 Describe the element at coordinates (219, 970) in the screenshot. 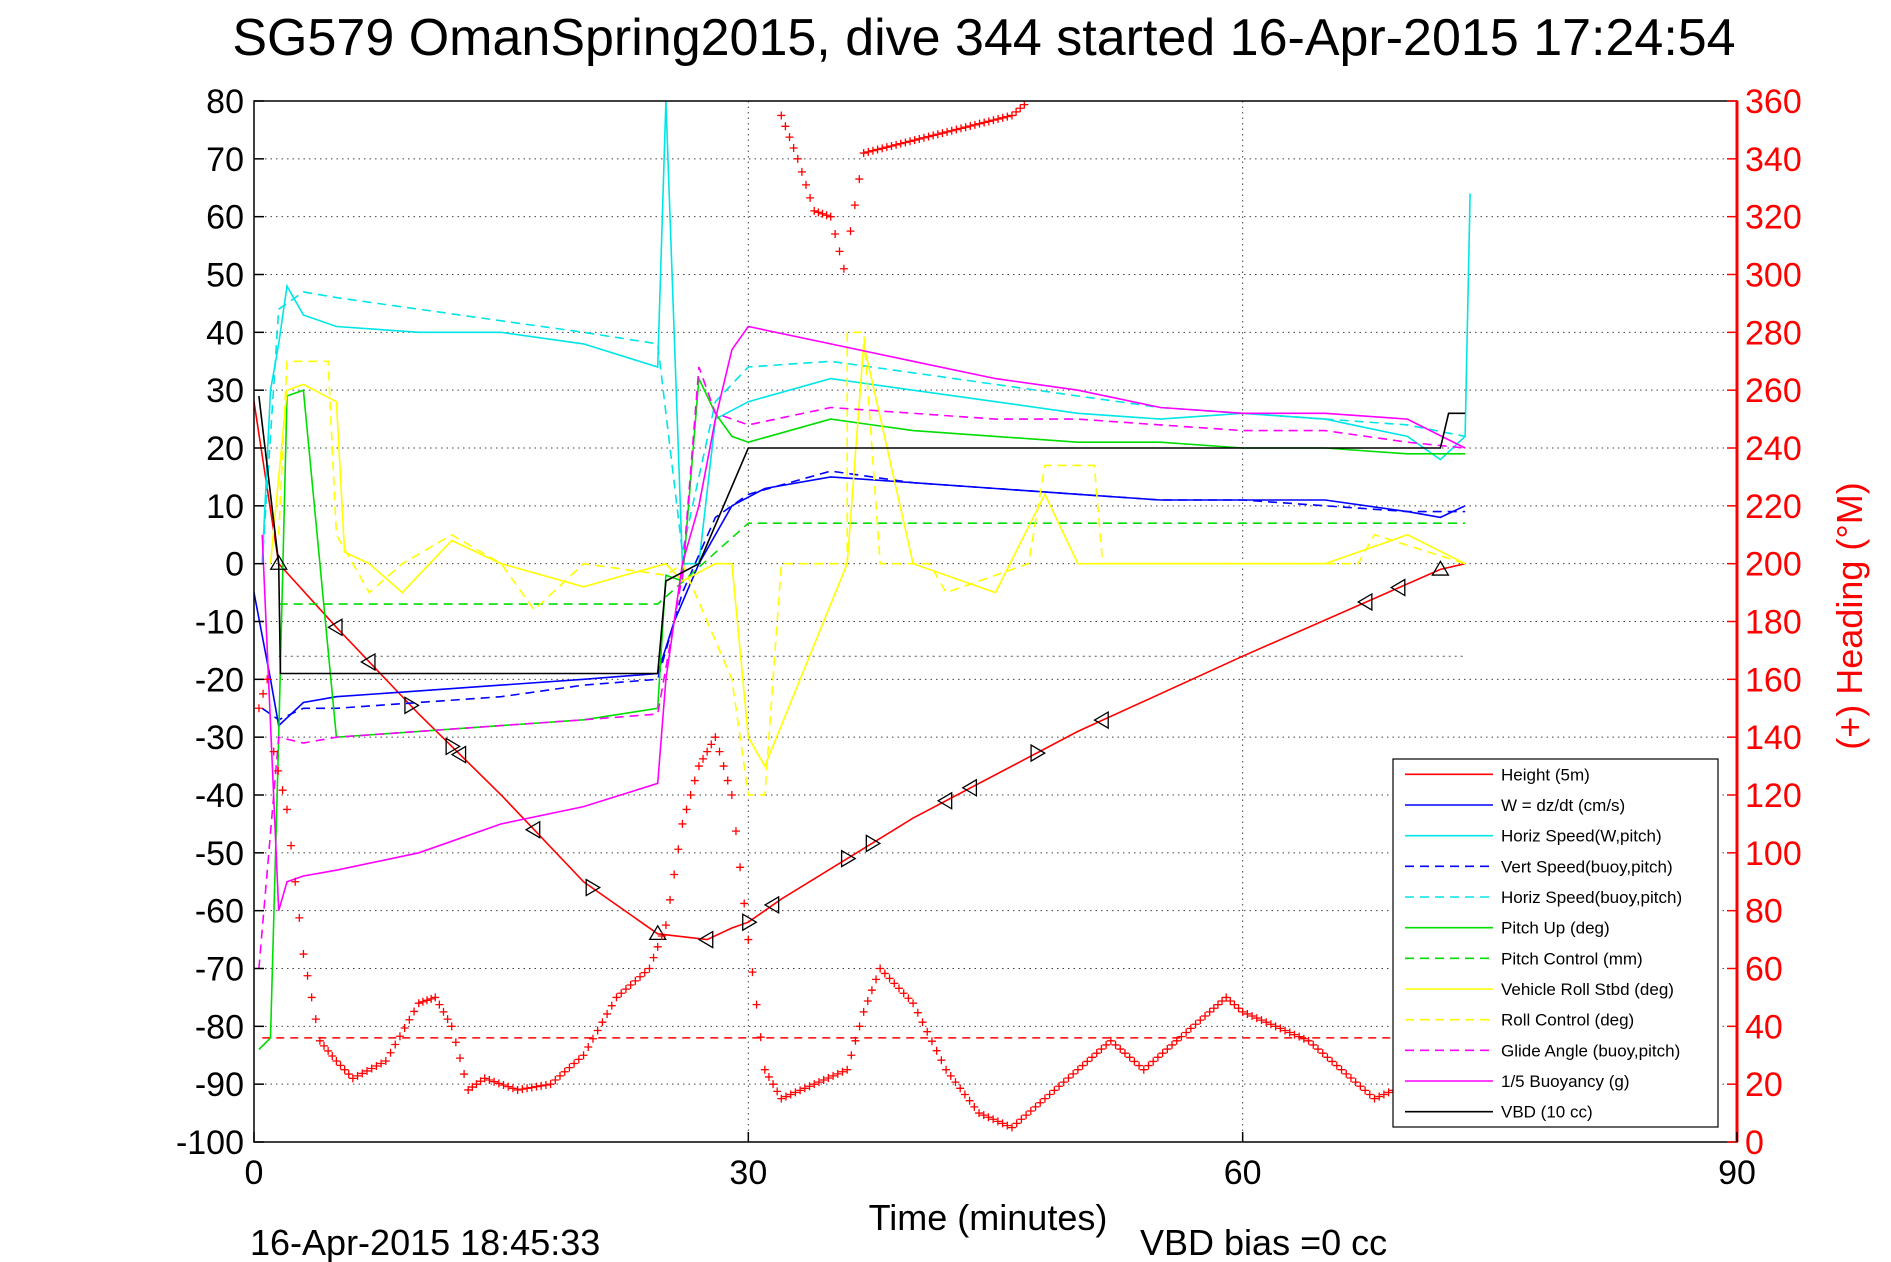

I see `left-tick-label: -70` at that location.